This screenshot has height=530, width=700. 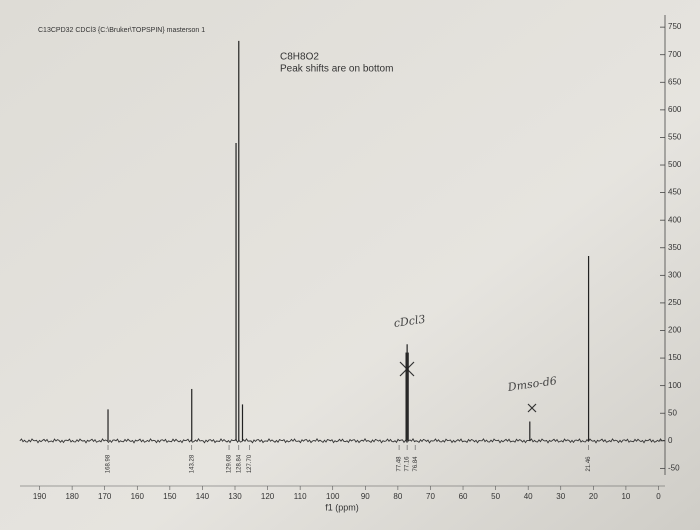 I want to click on y-tick-label: 700, so click(x=675, y=54).